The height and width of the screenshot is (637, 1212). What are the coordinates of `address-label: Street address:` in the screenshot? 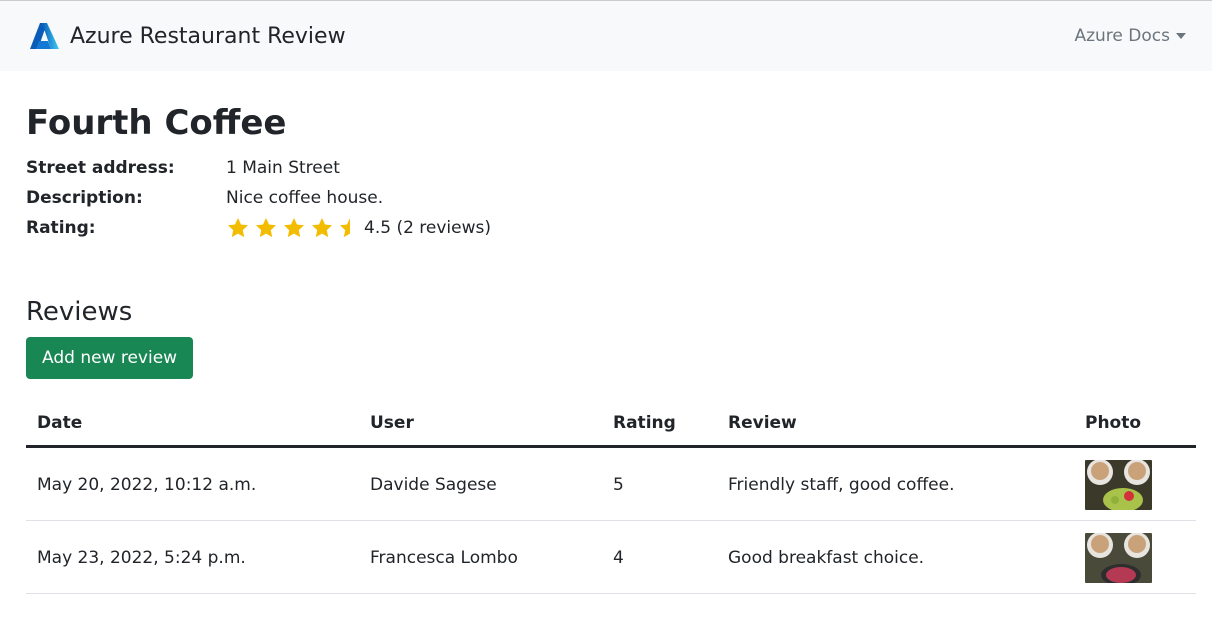 It's located at (100, 168).